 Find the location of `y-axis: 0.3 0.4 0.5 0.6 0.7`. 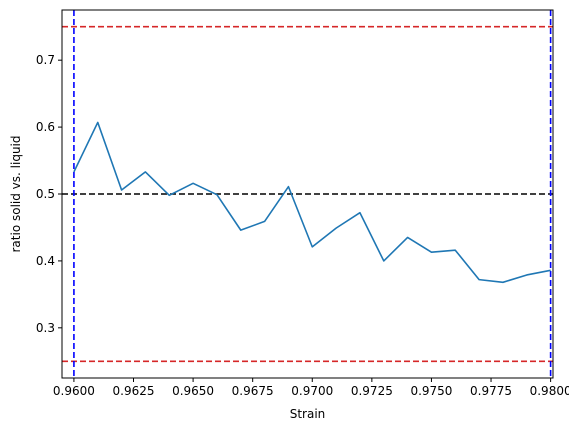

y-axis: 0.3 0.4 0.5 0.6 0.7 is located at coordinates (49, 194).